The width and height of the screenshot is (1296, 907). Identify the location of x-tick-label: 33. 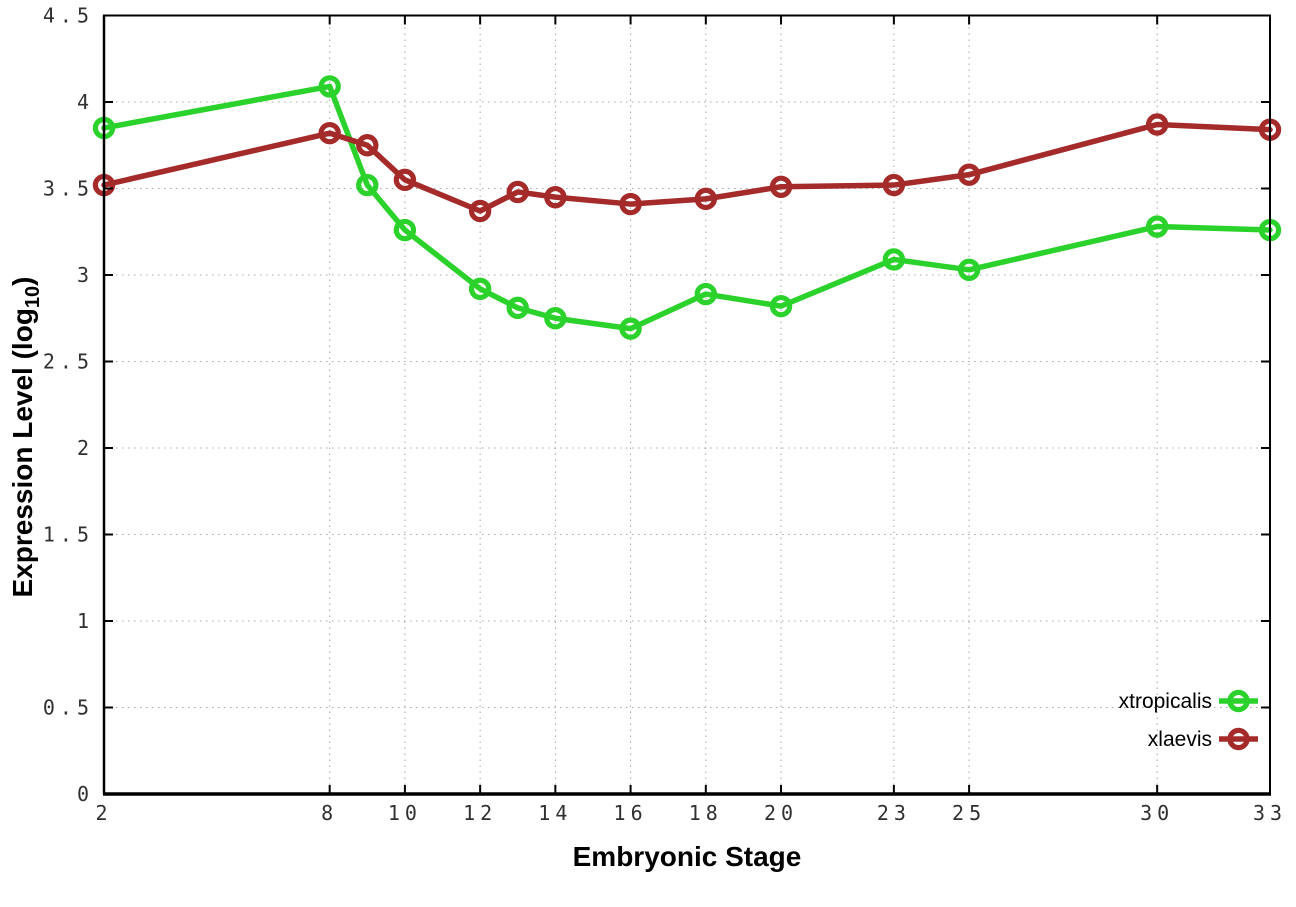
(1270, 813).